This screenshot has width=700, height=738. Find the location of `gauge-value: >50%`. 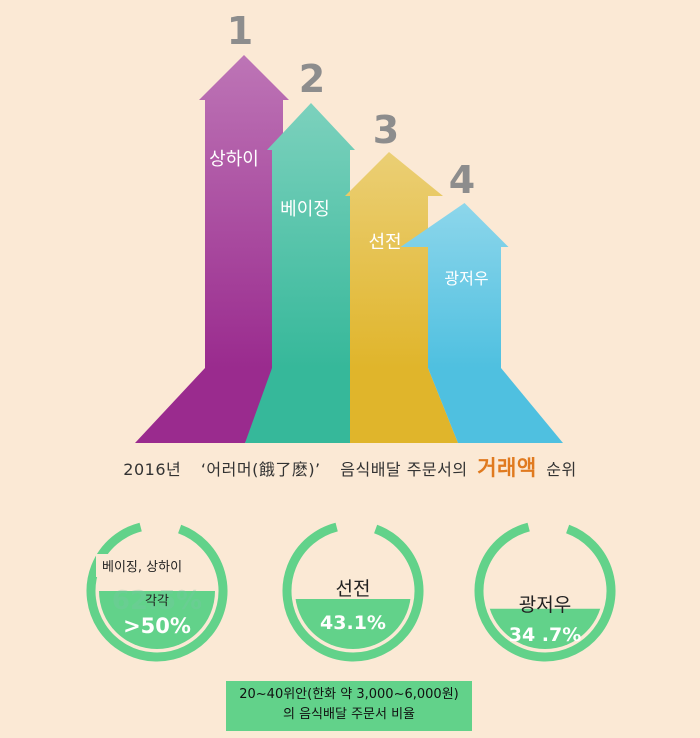

gauge-value: >50% is located at coordinates (157, 626).